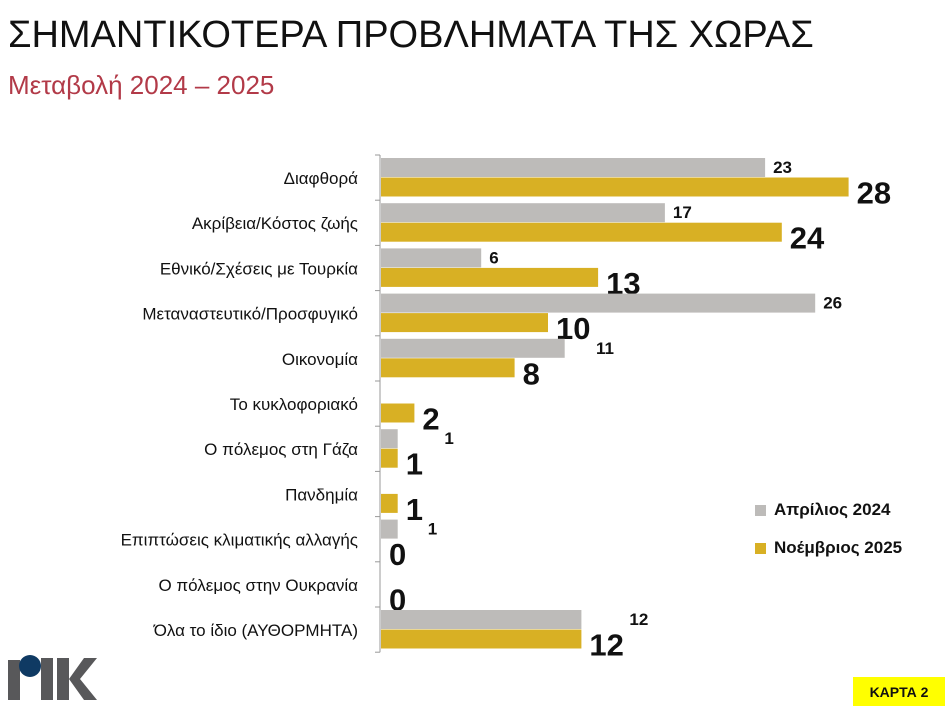 The height and width of the screenshot is (712, 950). Describe the element at coordinates (321, 178) in the screenshot. I see `category-label: Διαφθορά` at that location.